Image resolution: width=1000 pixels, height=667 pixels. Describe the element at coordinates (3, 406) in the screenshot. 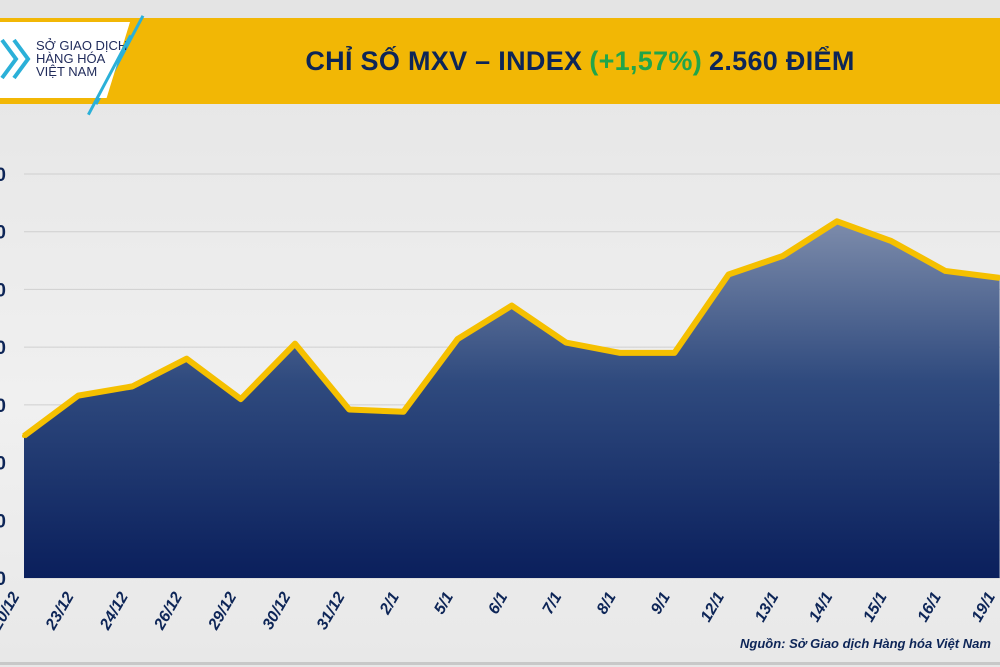

I see `y-tick-label: 2450` at that location.